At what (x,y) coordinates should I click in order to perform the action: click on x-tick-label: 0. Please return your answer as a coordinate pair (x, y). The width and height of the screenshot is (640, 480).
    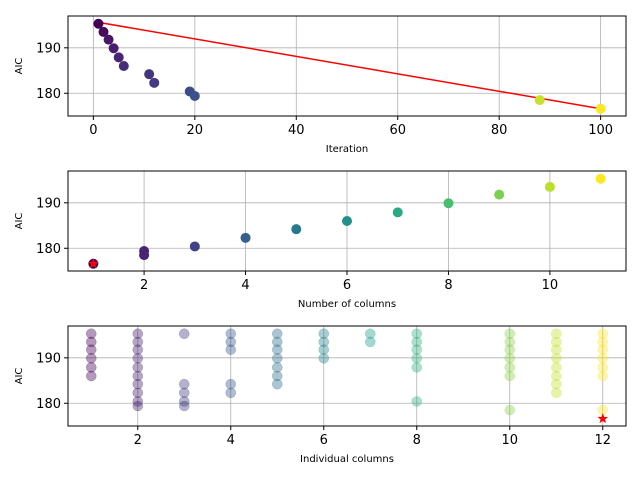
    Looking at the image, I should click on (93, 130).